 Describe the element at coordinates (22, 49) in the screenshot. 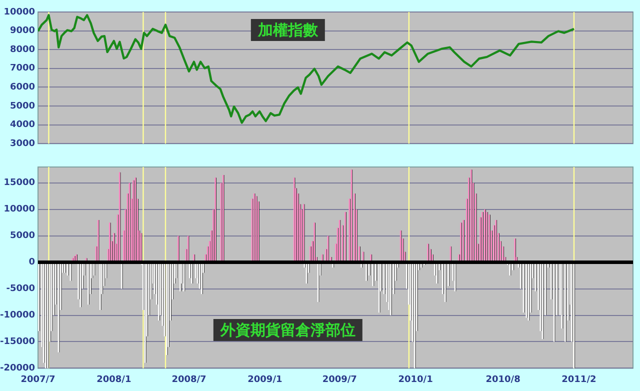

I see `y-tick-label: 8000` at that location.